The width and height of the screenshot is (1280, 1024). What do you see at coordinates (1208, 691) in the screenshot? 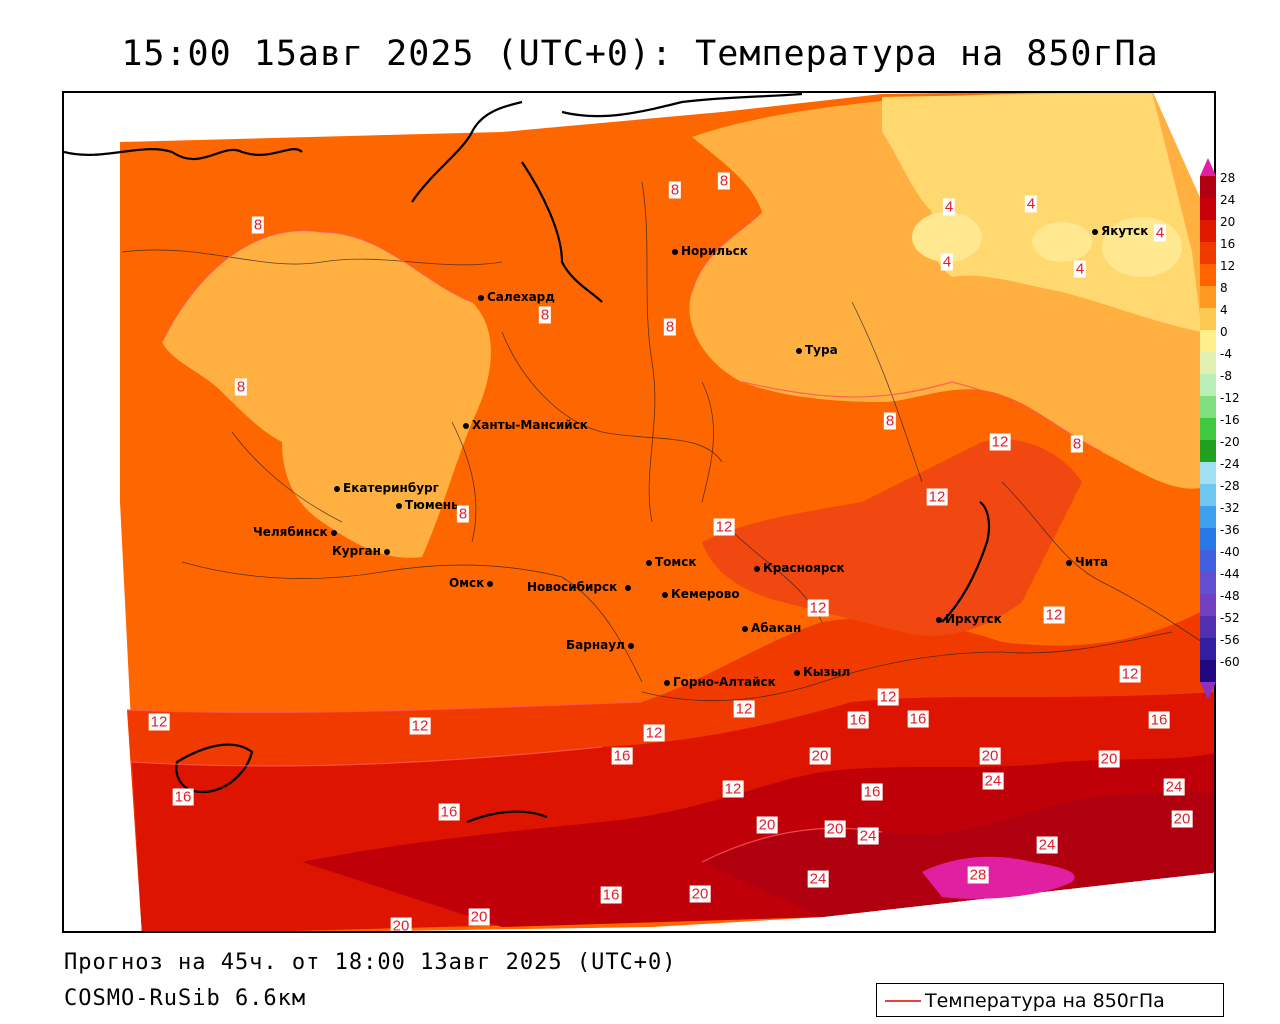
I see `colorbar-bottom-arrow-icon` at bounding box center [1208, 691].